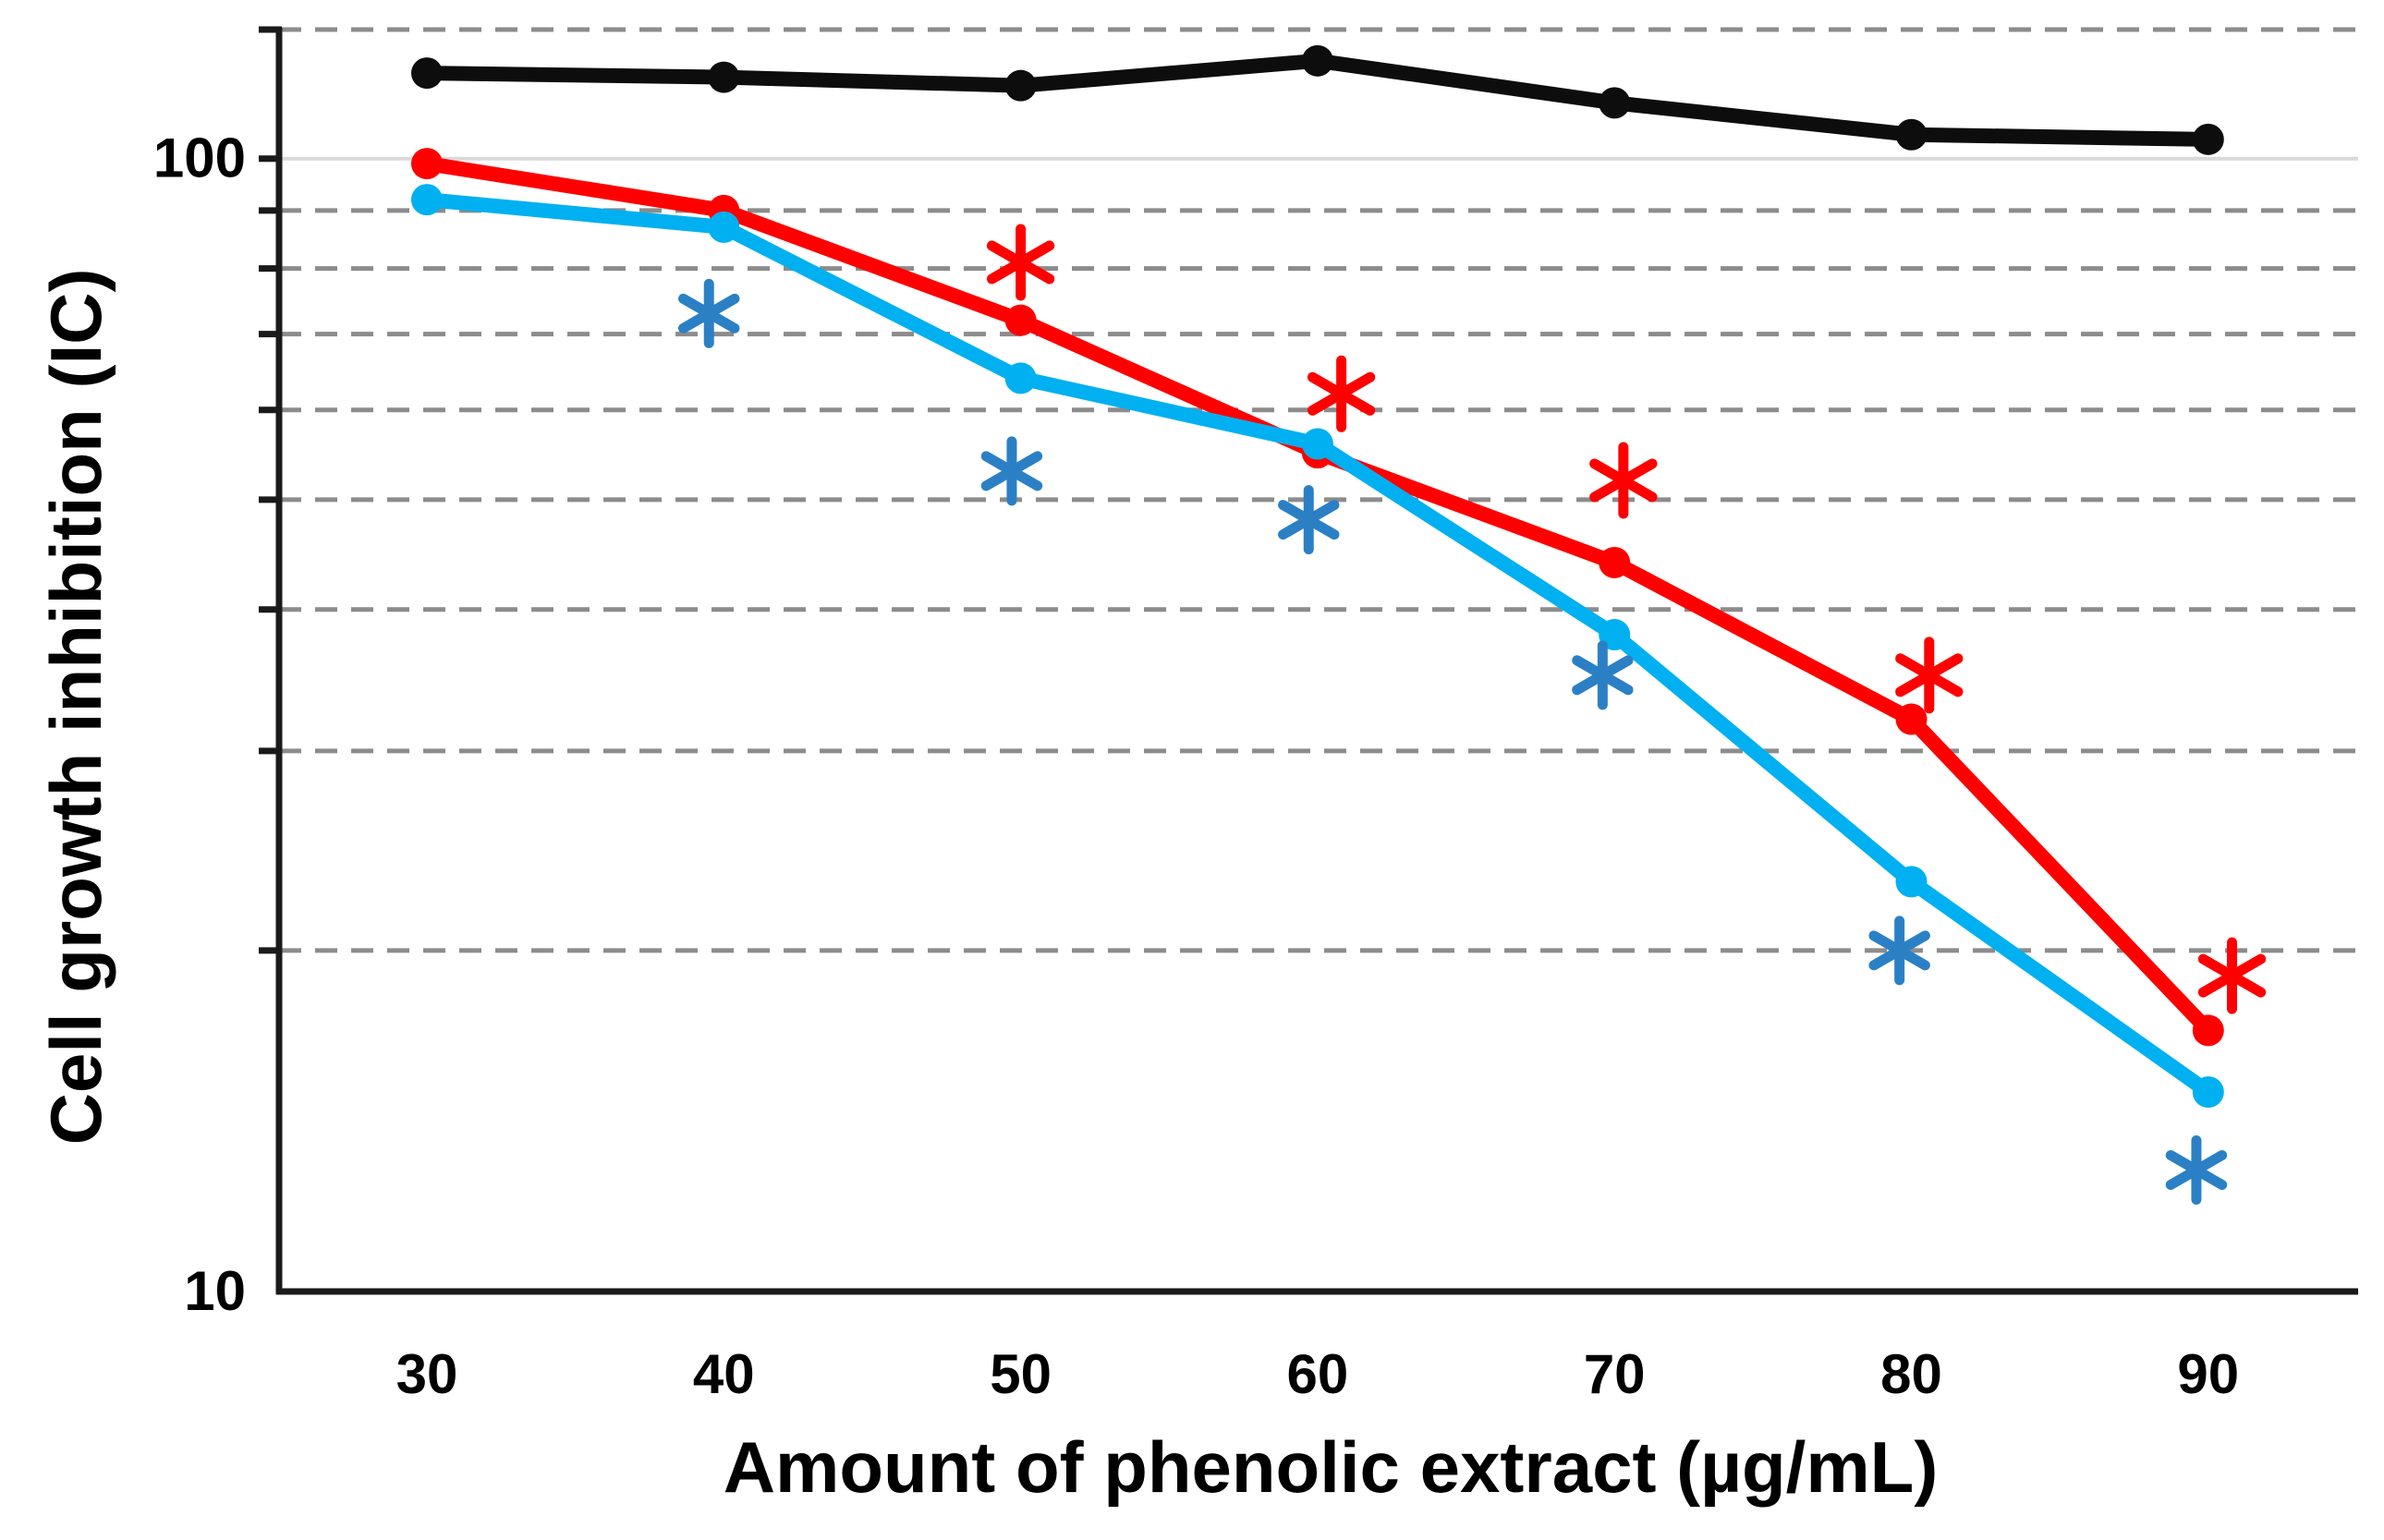 This screenshot has height=1540, width=2384. Describe the element at coordinates (2208, 1374) in the screenshot. I see `x-tick-label-90: 90` at that location.